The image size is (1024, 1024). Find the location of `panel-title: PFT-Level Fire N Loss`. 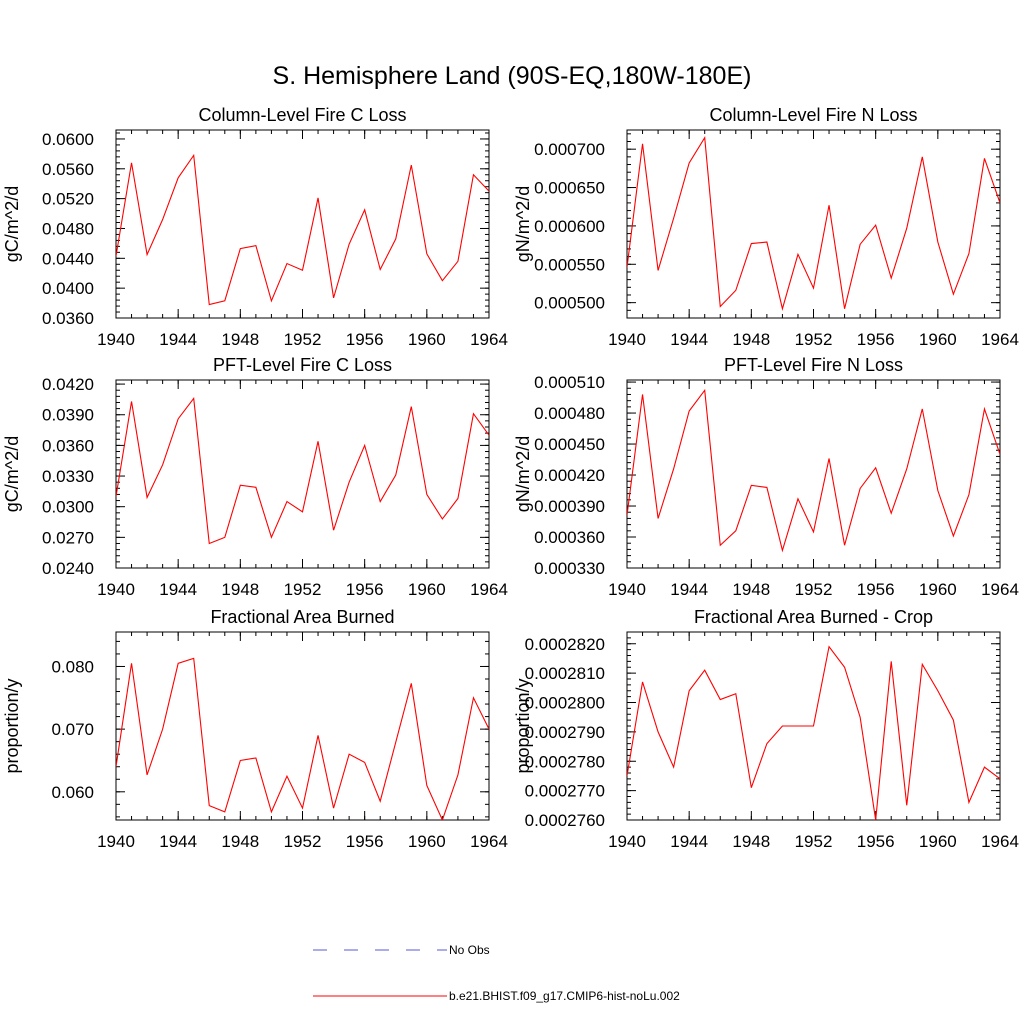

panel-title: PFT-Level Fire N Loss is located at coordinates (813, 365).